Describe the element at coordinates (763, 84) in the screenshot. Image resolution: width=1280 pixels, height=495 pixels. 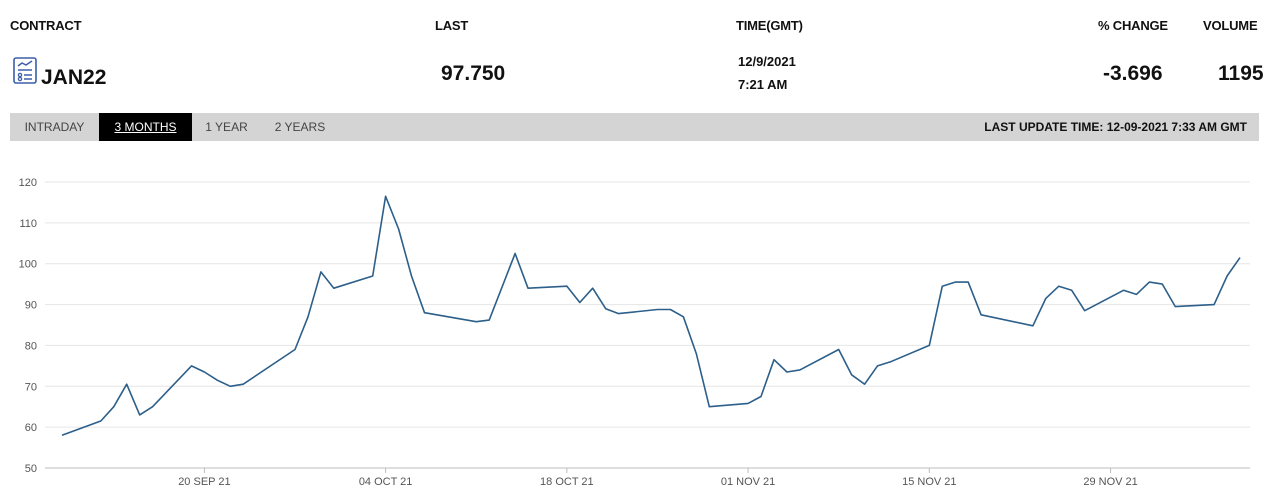
I see `time-clock: 7:21 AM` at that location.